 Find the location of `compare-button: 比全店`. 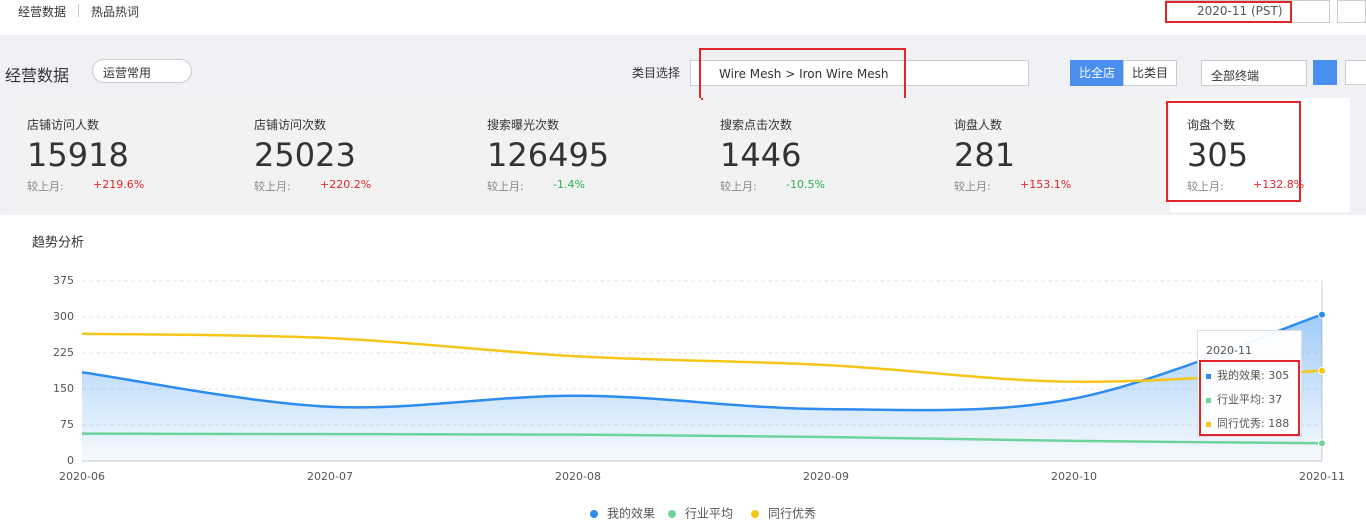

compare-button: 比全店 is located at coordinates (1097, 73).